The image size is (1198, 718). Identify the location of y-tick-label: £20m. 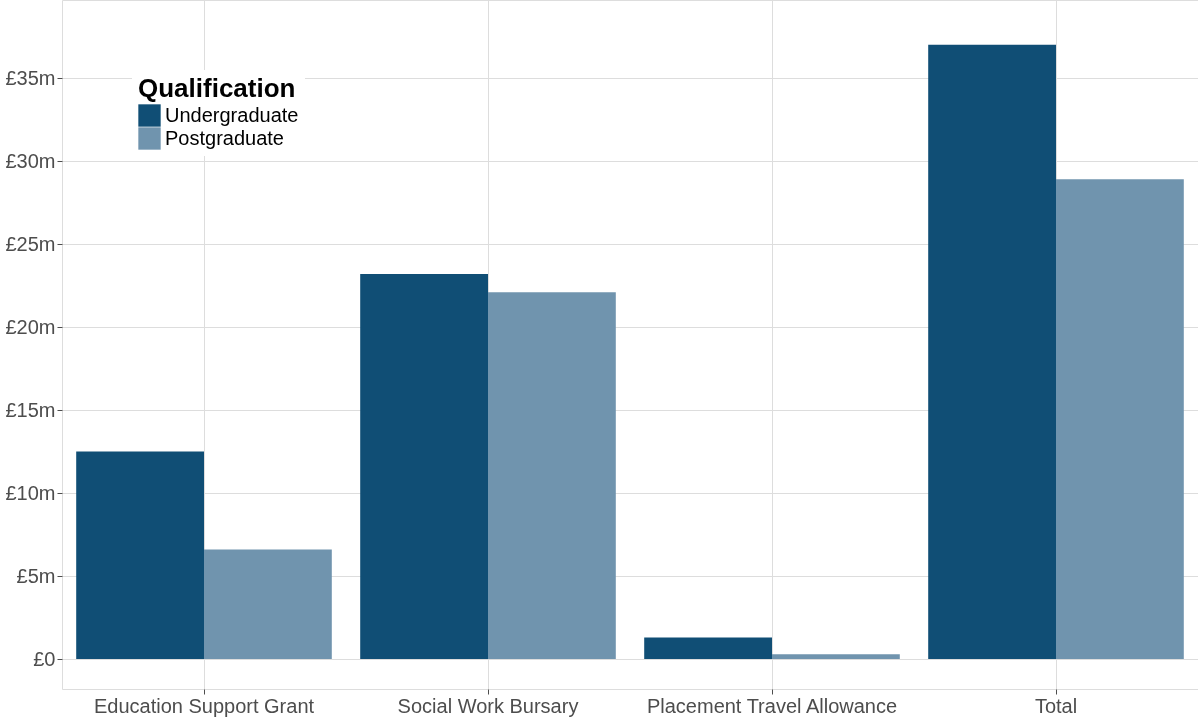
(30, 326).